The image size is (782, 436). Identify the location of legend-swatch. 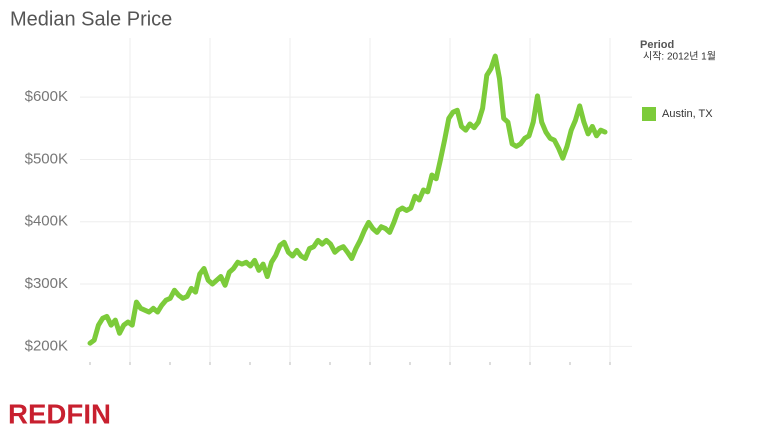
(649, 114).